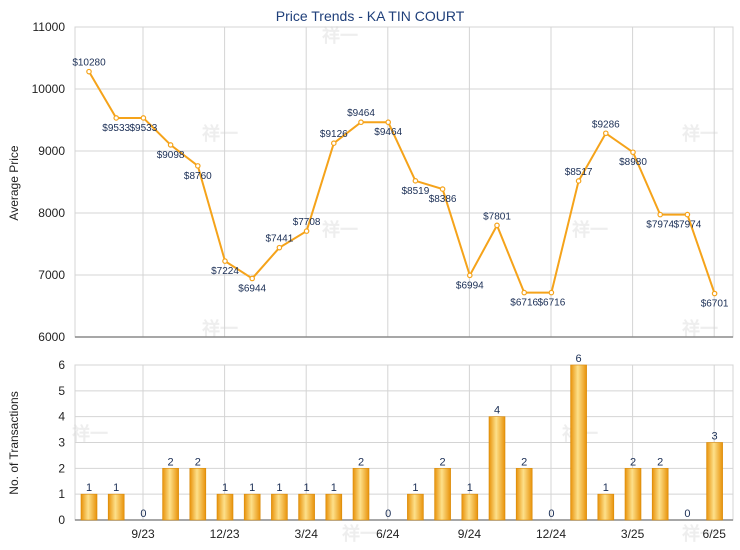 This screenshot has height=550, width=740. What do you see at coordinates (61, 468) in the screenshot?
I see `transactions-y-tick-2: 2` at bounding box center [61, 468].